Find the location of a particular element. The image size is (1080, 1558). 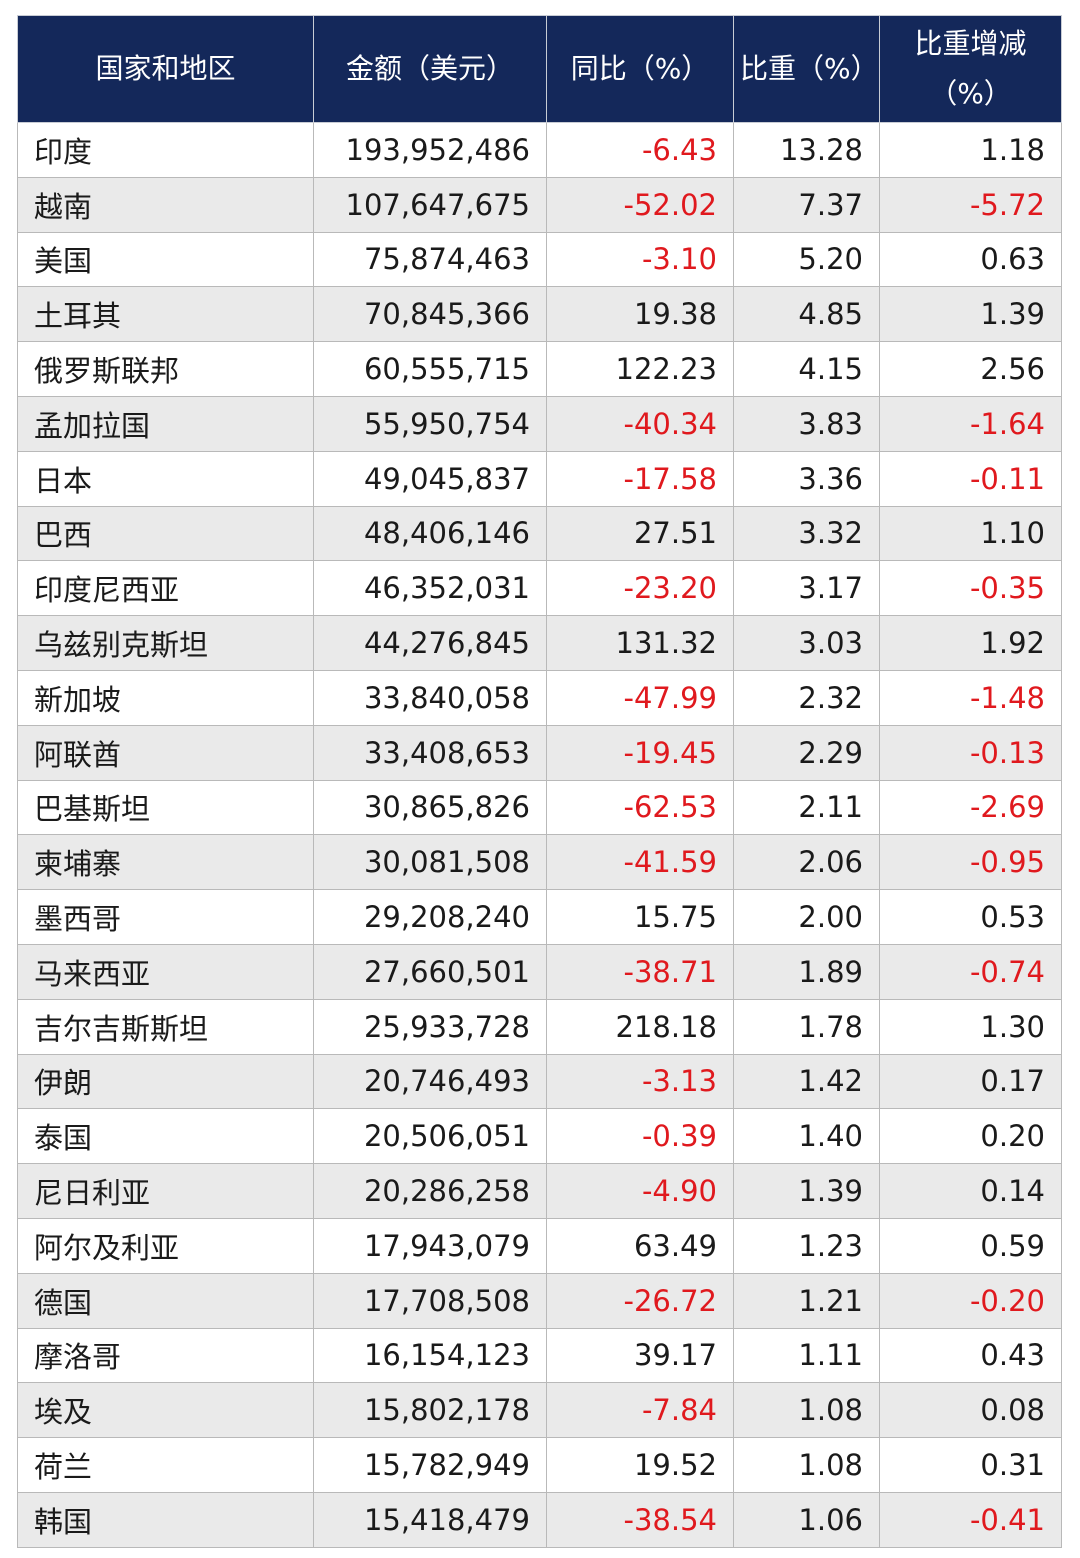

table-row: 德国 17,708,508 -26.72 1.21 -0.20 is located at coordinates (539, 1300).